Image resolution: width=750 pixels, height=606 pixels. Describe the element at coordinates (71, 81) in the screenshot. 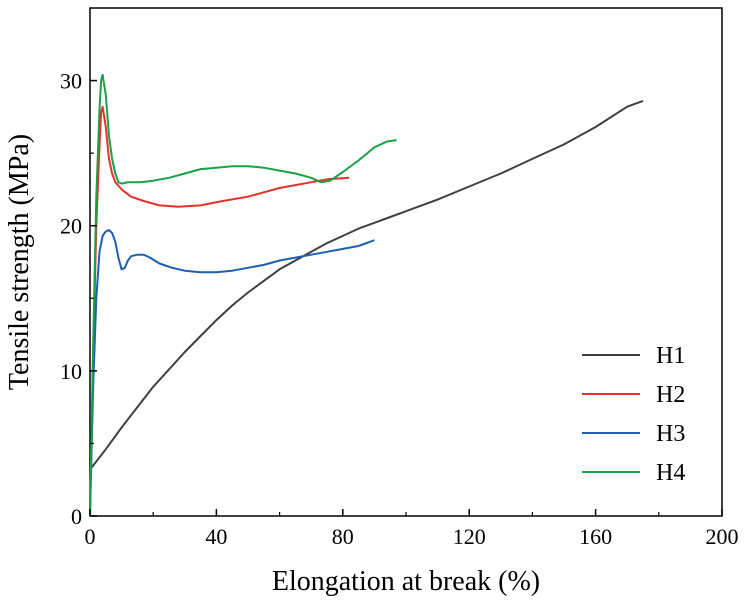

I see `y-tick-label: 30` at that location.